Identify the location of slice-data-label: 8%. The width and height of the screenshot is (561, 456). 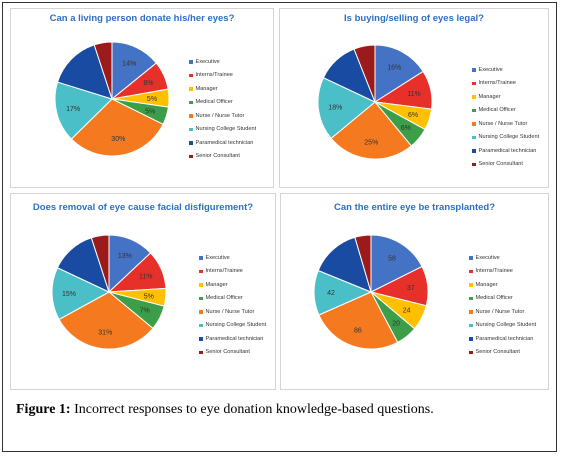
(148, 83).